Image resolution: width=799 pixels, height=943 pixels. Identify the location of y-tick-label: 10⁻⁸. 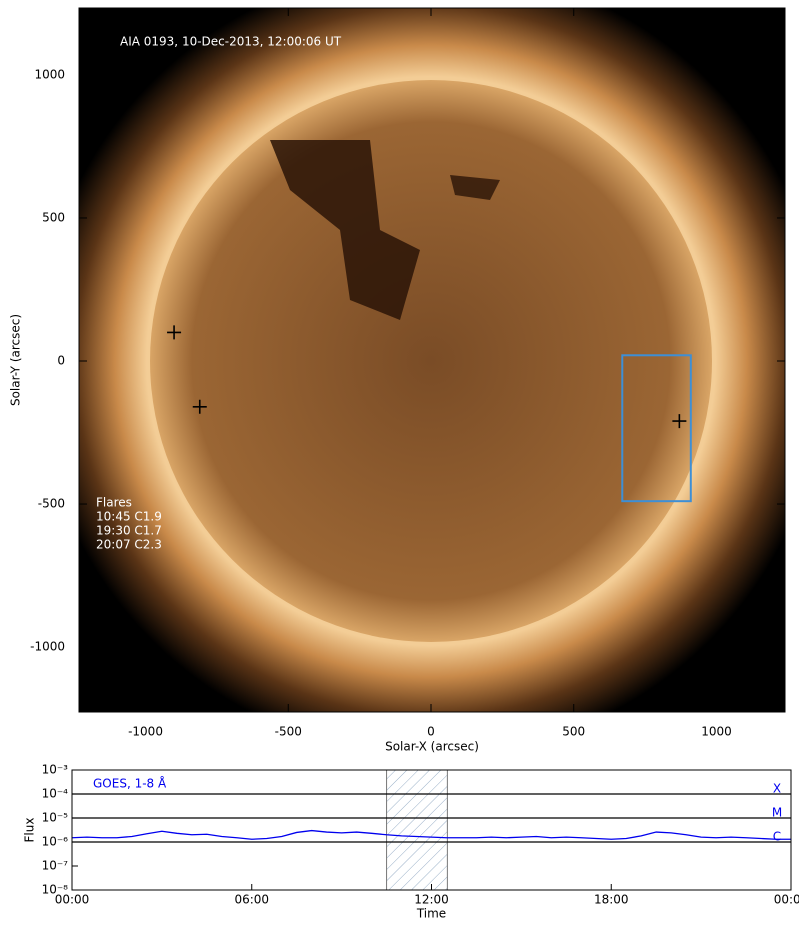
(55, 890).